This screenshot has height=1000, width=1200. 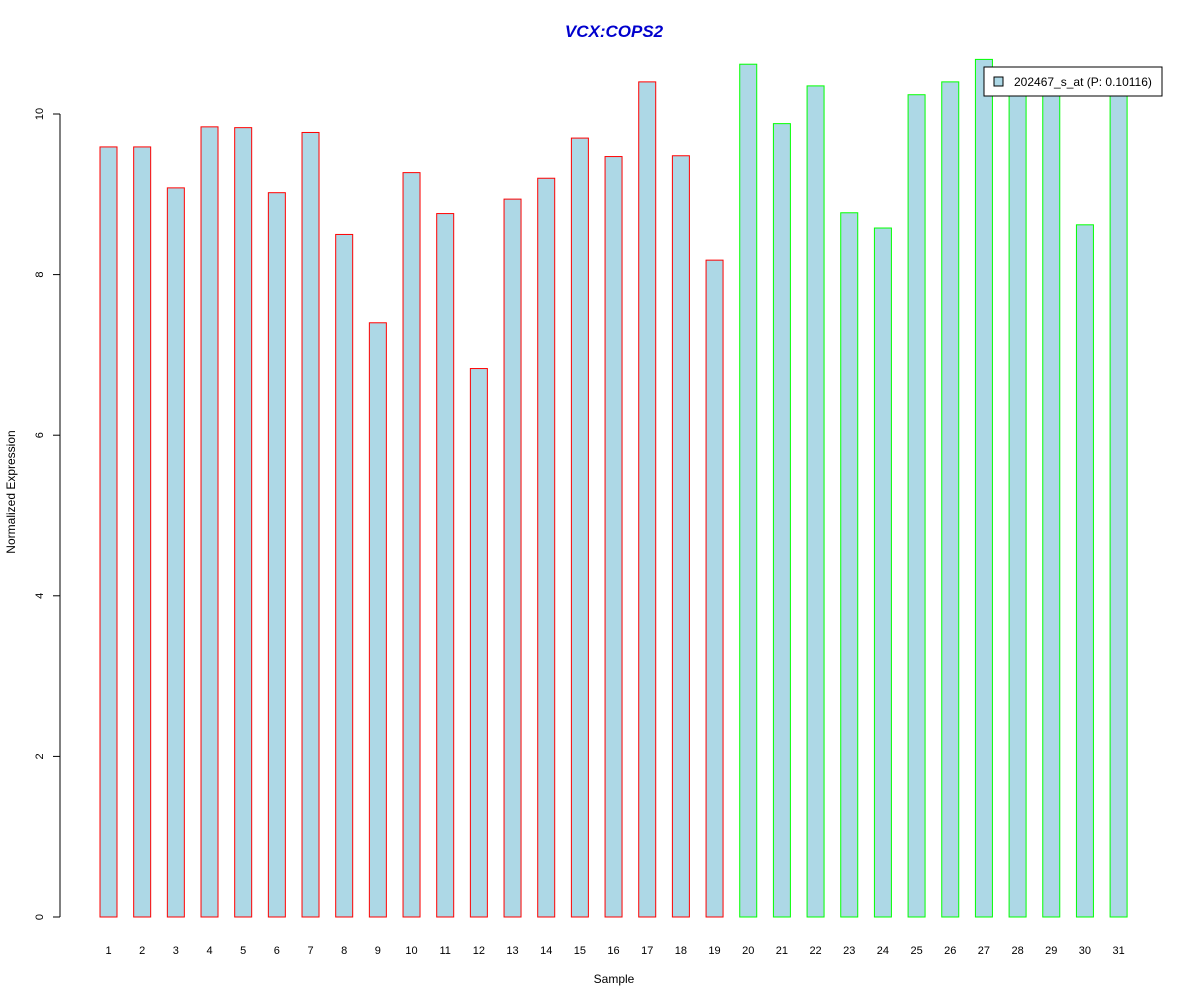 I want to click on legend-box, so click(x=1073, y=81).